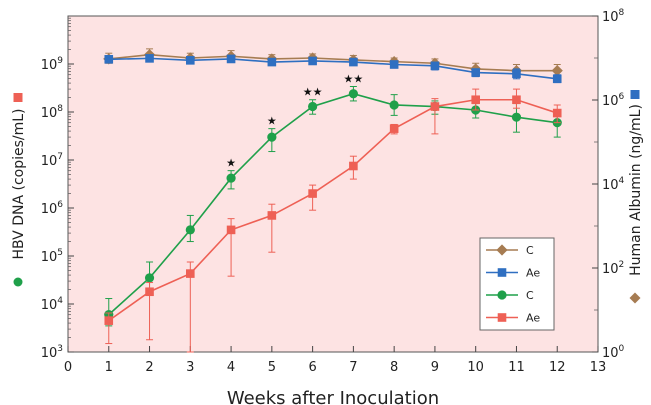 The width and height of the screenshot is (651, 405). What do you see at coordinates (636, 190) in the screenshot?
I see `y-axis-right-label: Human Albumin (ng/mL)` at bounding box center [636, 190].